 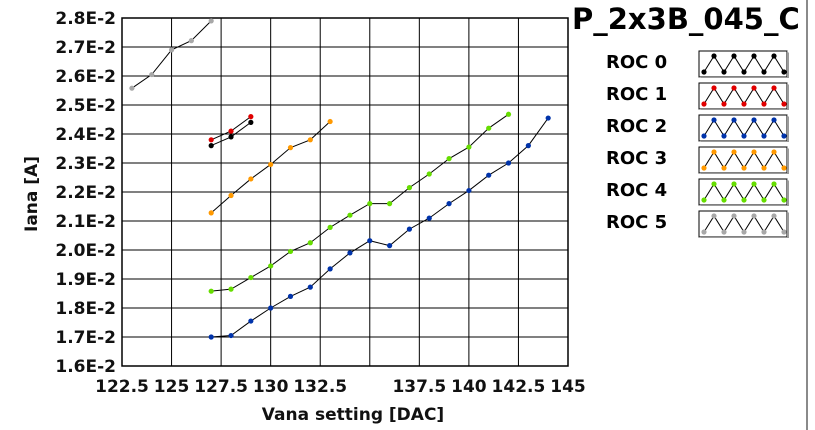 What do you see at coordinates (637, 190) in the screenshot?
I see `legend-label: ROC 4` at bounding box center [637, 190].